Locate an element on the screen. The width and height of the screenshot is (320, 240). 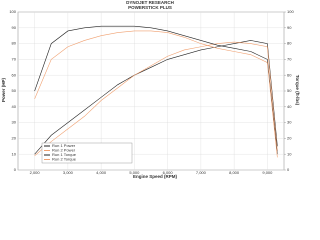
y2-tick-label: 20 is located at coordinates (289, 137).